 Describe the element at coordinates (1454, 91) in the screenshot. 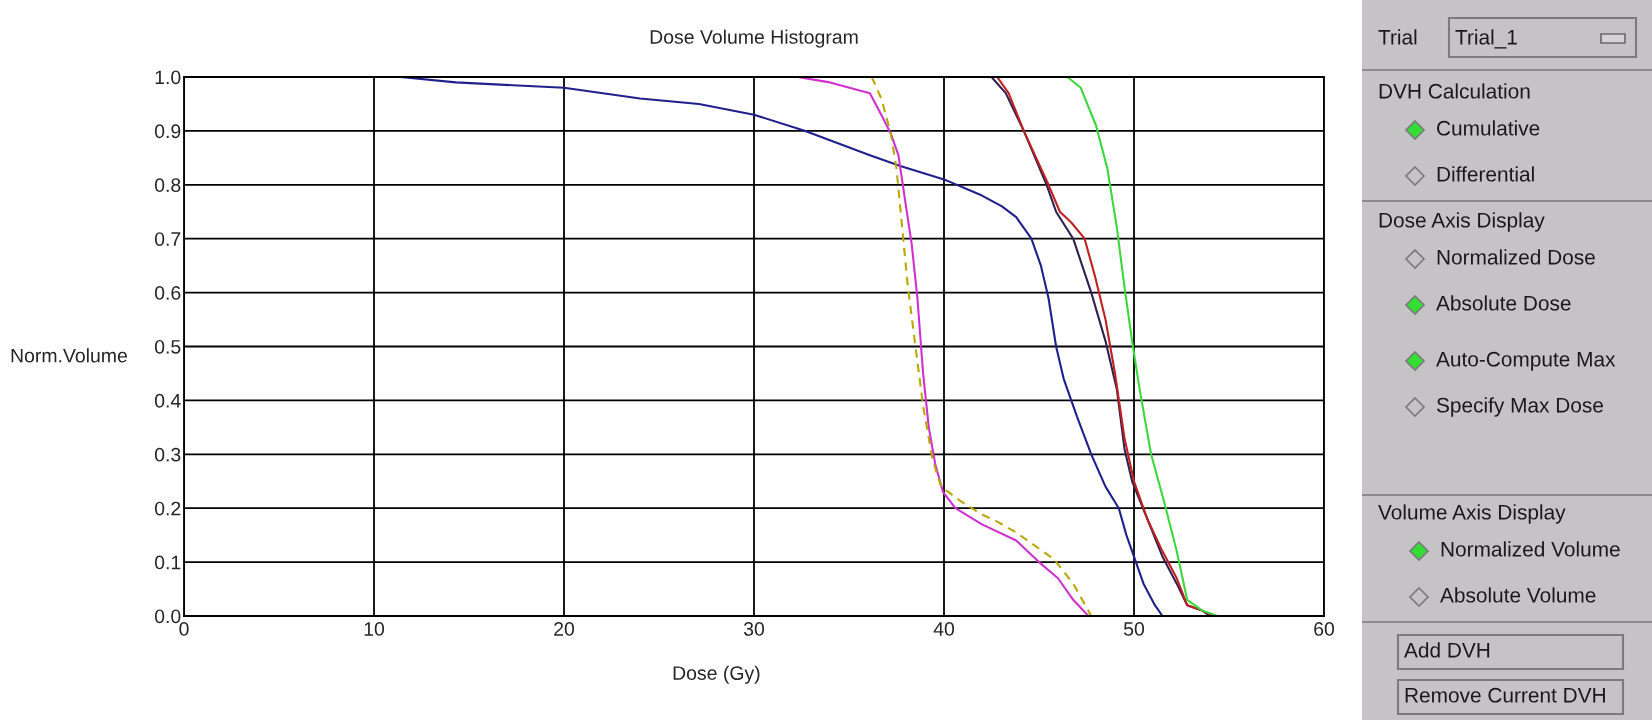

I see `text: DVH Calculation` at that location.